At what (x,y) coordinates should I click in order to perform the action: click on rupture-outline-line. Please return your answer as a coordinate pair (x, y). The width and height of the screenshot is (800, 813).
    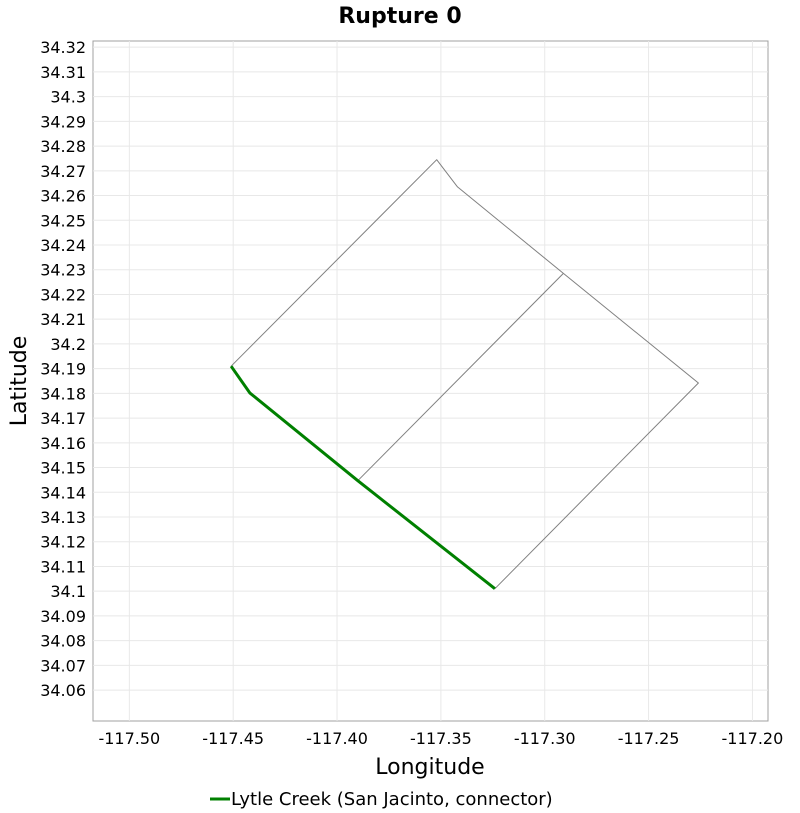
    Looking at the image, I should click on (460, 377).